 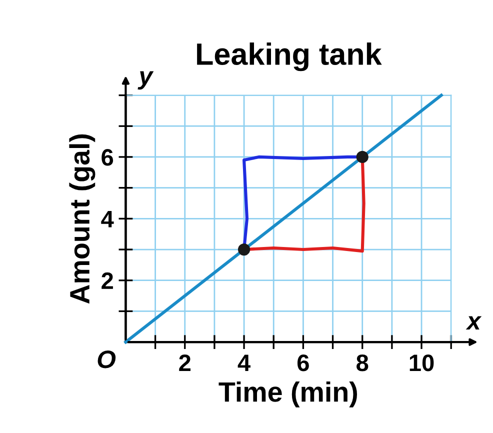 What do you see at coordinates (362, 363) in the screenshot?
I see `x-tick-label: 8` at bounding box center [362, 363].